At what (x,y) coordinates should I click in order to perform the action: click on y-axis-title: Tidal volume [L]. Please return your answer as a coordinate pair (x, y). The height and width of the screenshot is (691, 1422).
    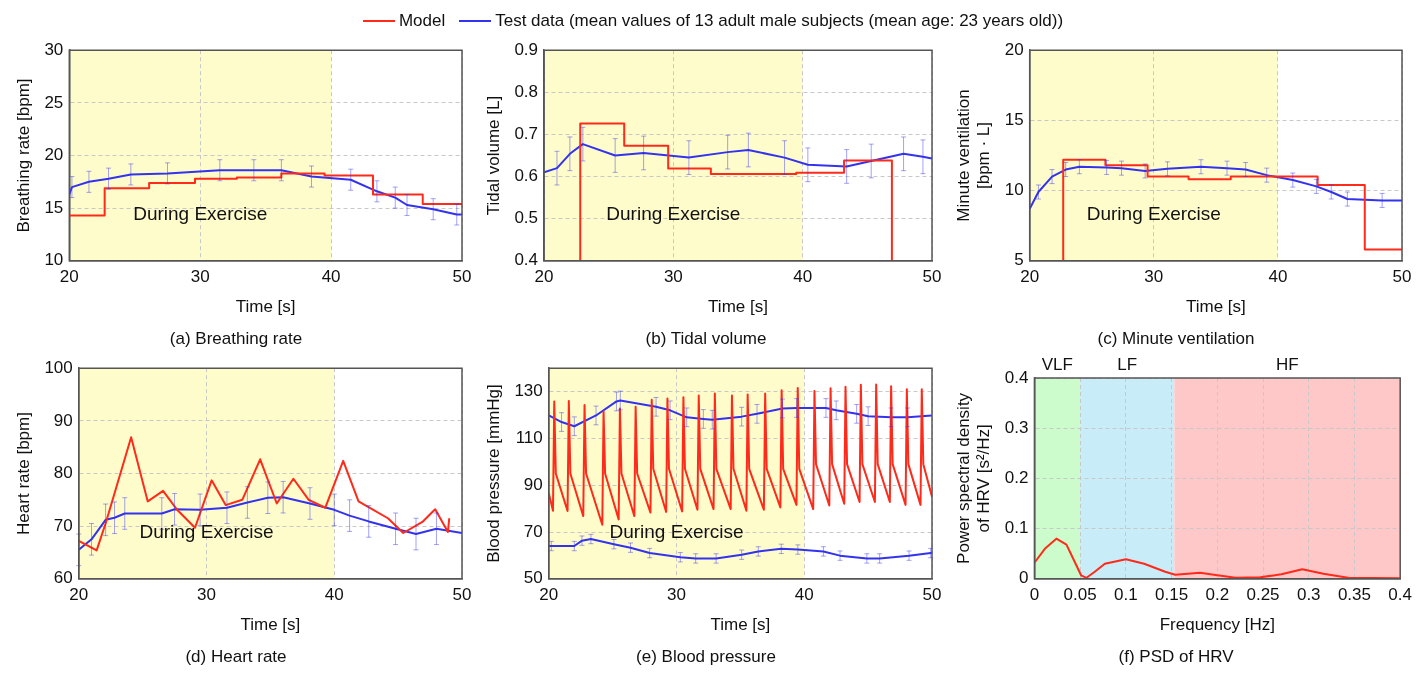
    Looking at the image, I should click on (493, 155).